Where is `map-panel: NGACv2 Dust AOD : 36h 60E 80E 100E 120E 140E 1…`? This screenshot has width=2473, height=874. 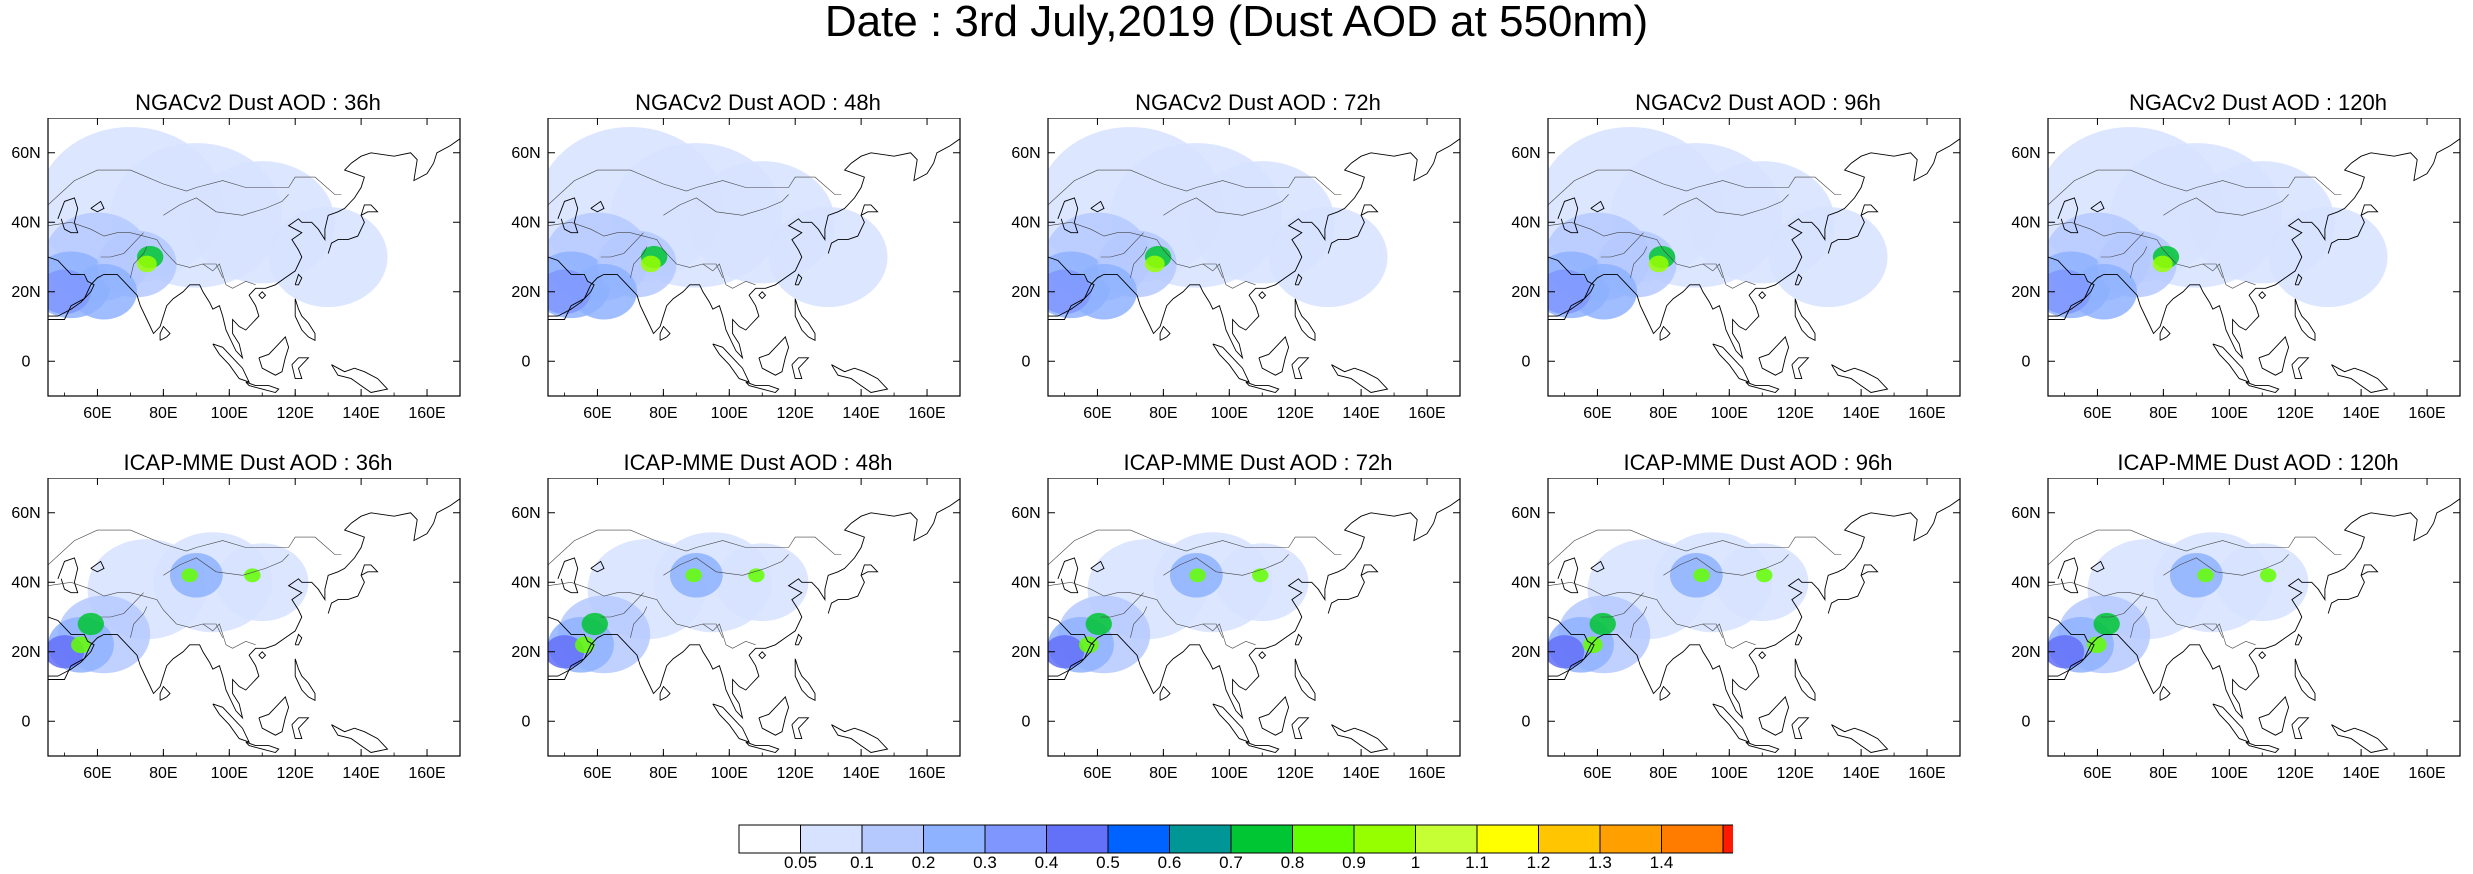
map-panel: NGACv2 Dust AOD : 36h 60E 80E 100E 120E 140E 1… is located at coordinates (235, 256).